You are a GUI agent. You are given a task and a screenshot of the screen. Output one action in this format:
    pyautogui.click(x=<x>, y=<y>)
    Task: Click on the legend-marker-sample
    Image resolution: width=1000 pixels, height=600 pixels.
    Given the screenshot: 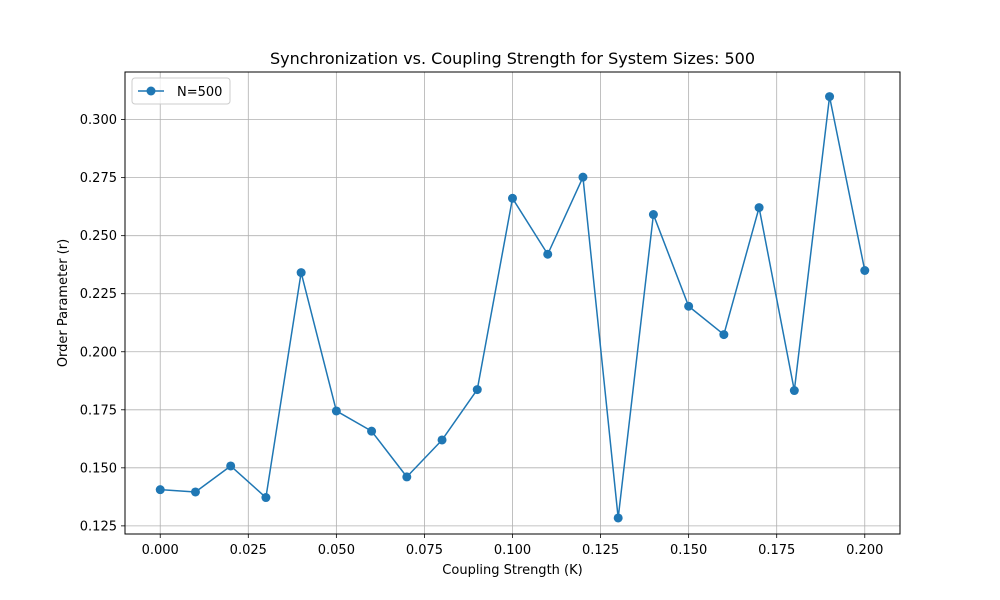 What is the action you would take?
    pyautogui.click(x=151, y=91)
    